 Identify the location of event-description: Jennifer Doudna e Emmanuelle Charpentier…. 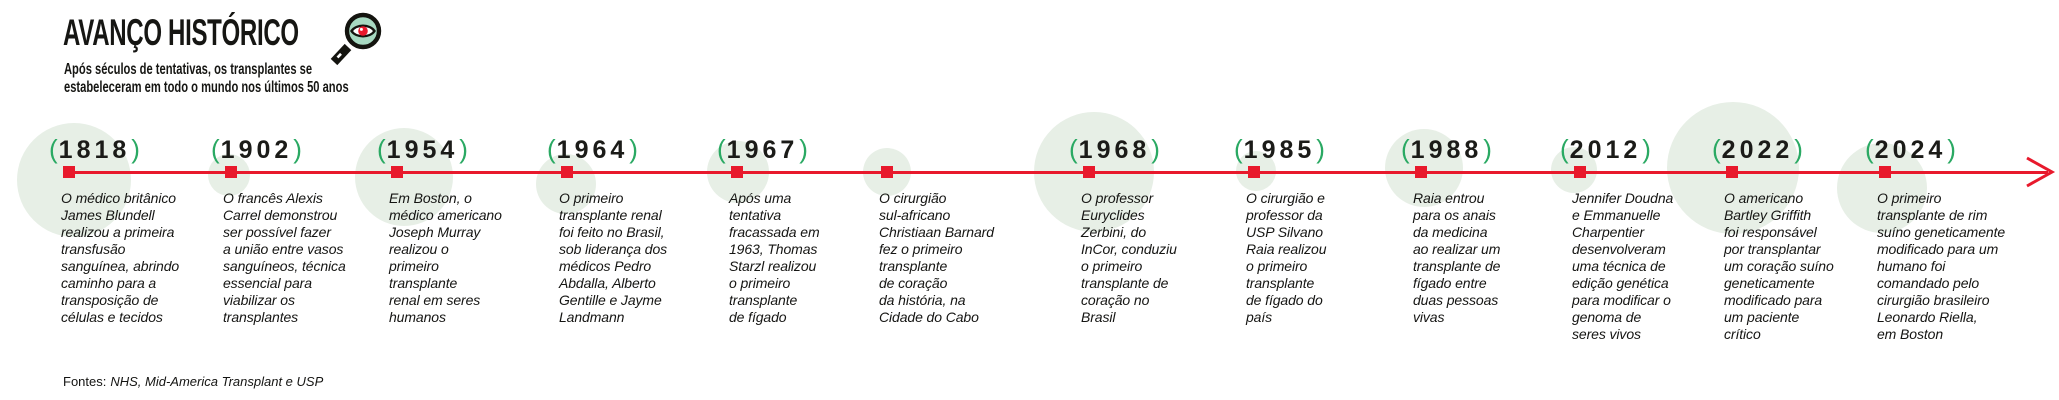
(1623, 266).